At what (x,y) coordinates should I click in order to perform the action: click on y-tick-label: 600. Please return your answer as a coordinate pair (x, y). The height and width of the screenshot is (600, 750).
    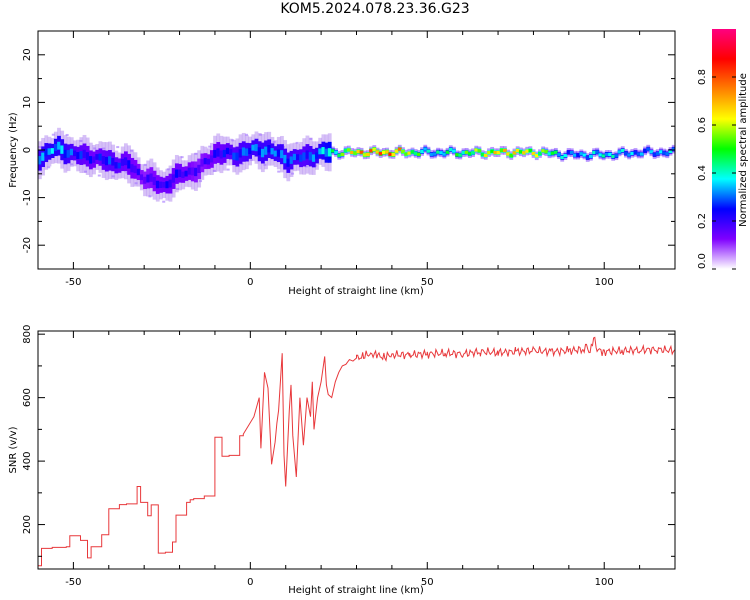
    Looking at the image, I should click on (27, 397).